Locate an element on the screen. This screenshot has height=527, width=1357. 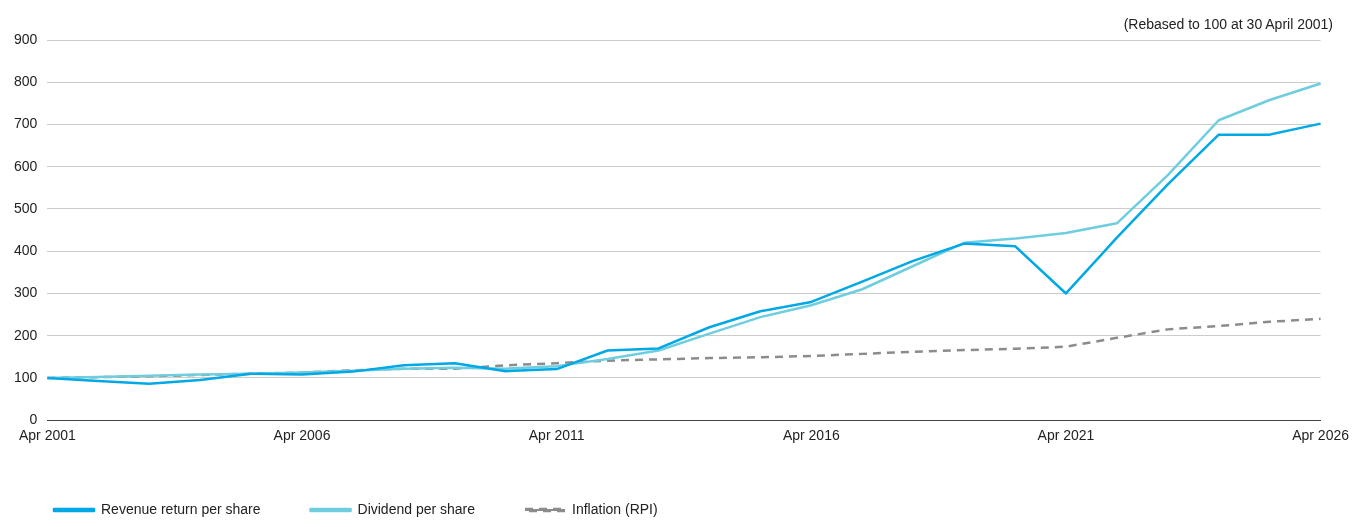
y-tick-label: 100 is located at coordinates (26, 376).